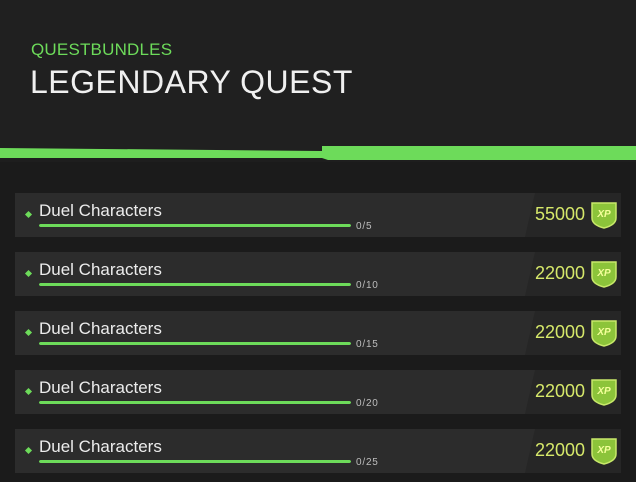 This screenshot has height=482, width=636. Describe the element at coordinates (318, 274) in the screenshot. I see `quest-row: Duel Characters 0/10 22000 XP` at that location.